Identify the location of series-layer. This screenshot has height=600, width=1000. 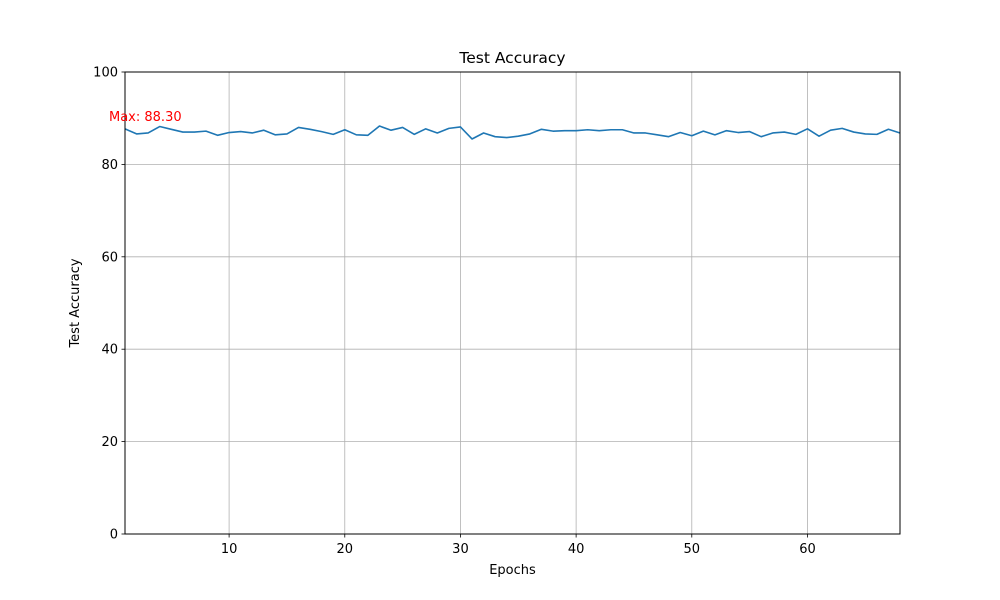
(512, 132).